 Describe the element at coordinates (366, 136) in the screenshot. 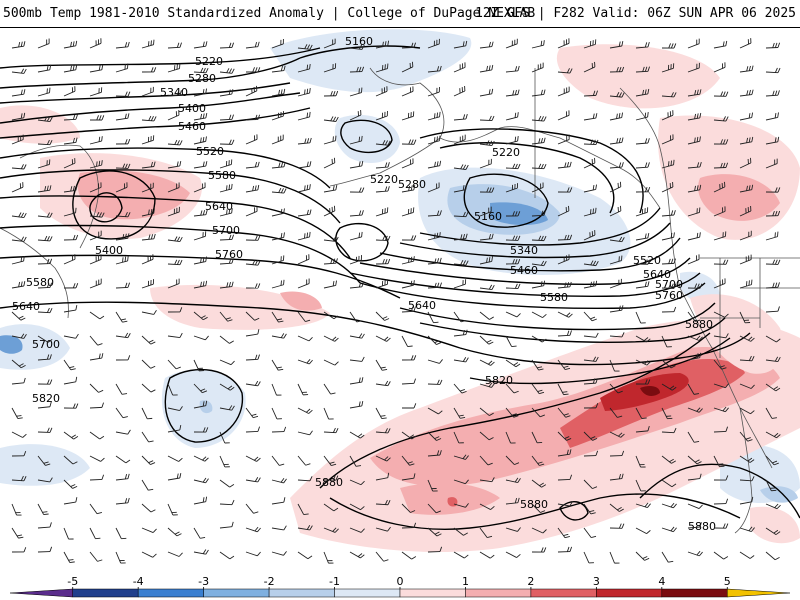

I see `contour-bering-low` at that location.